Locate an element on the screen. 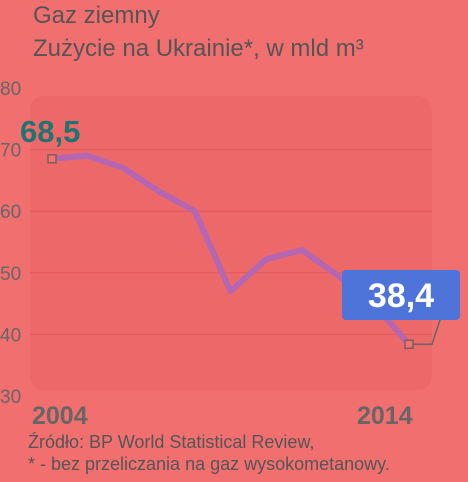  y-tick-label: 70 is located at coordinates (10, 151).